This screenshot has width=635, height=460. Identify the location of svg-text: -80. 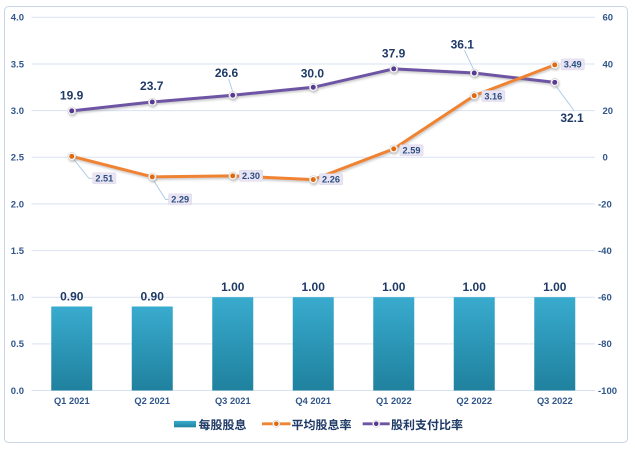
(605, 344).